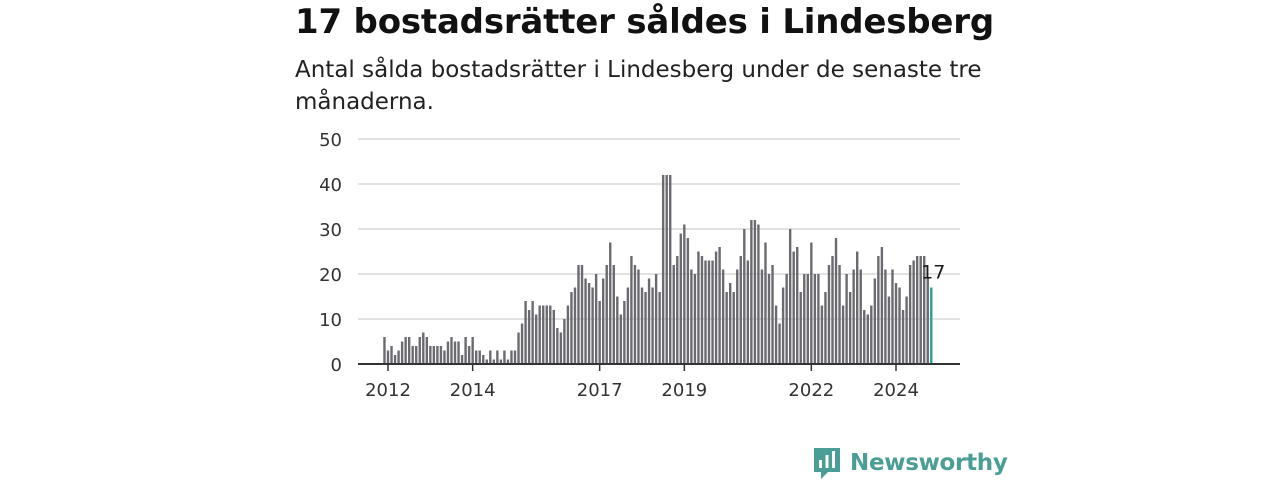 This screenshot has height=480, width=1280. I want to click on y-tick-label: 0, so click(336, 365).